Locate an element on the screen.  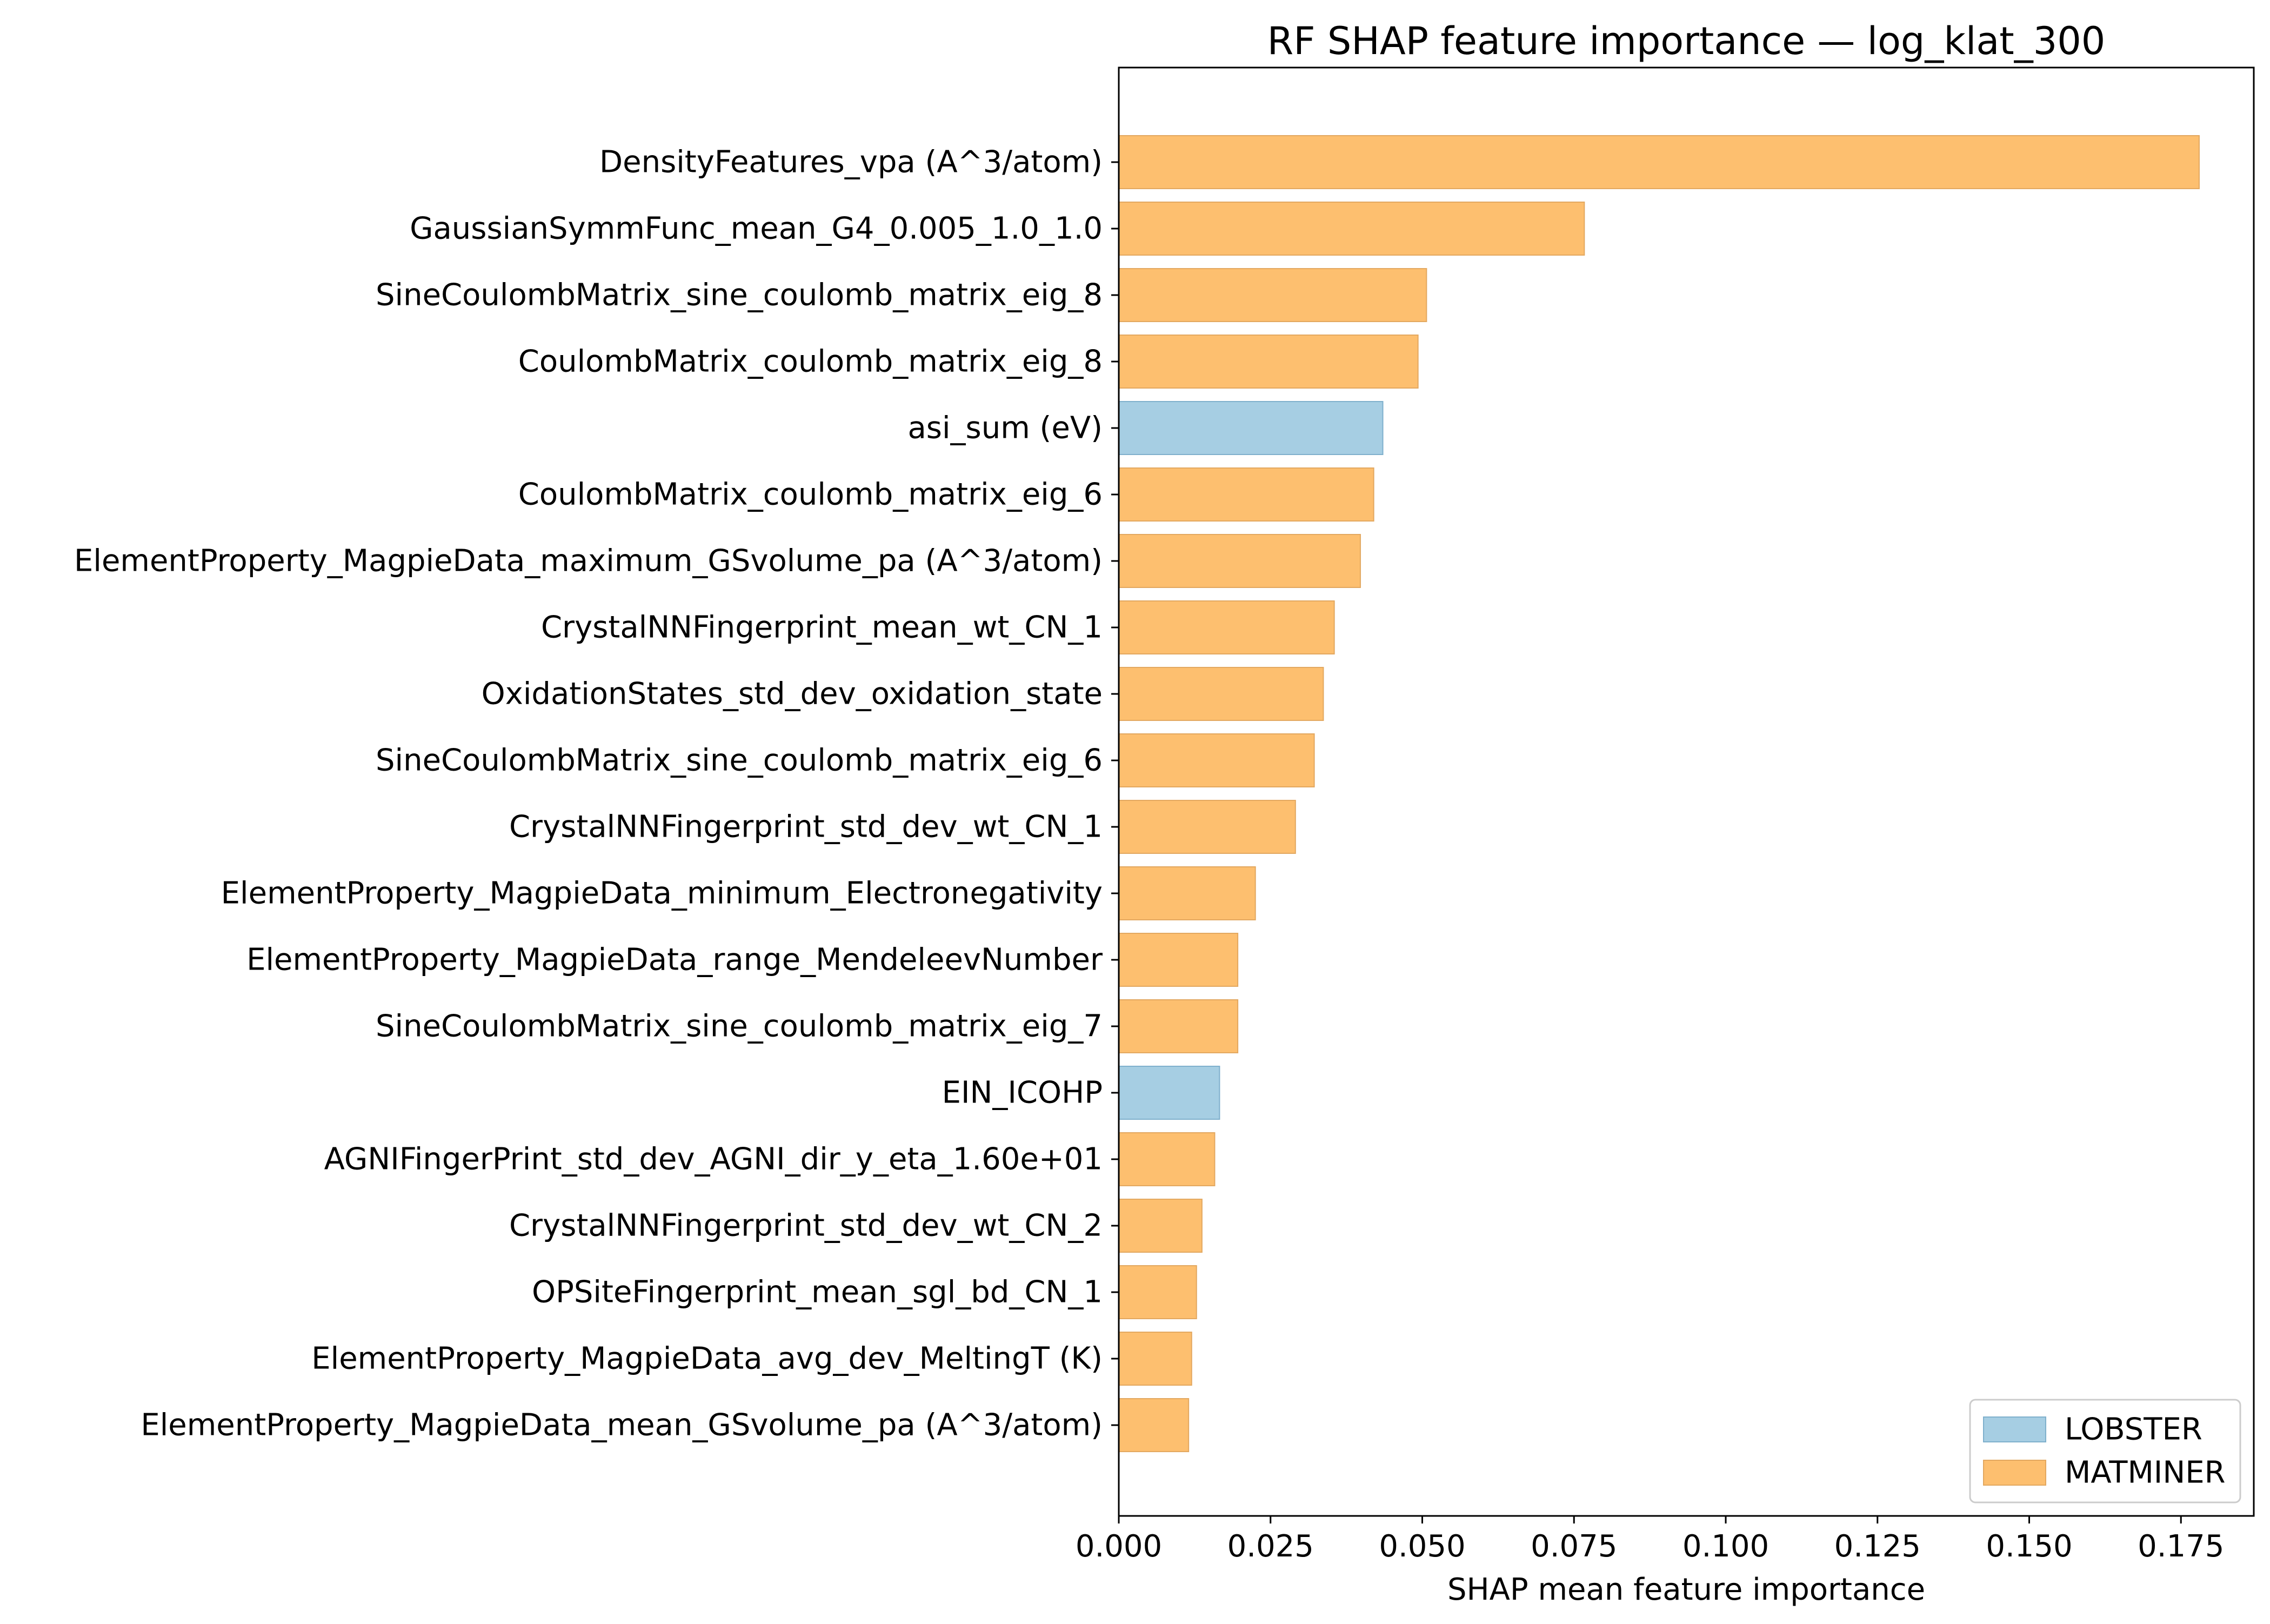
x-axis: 0.000 0.025 0.050 0.075 0.100 0.125 0.150 0.175 is located at coordinates (1650, 1540).